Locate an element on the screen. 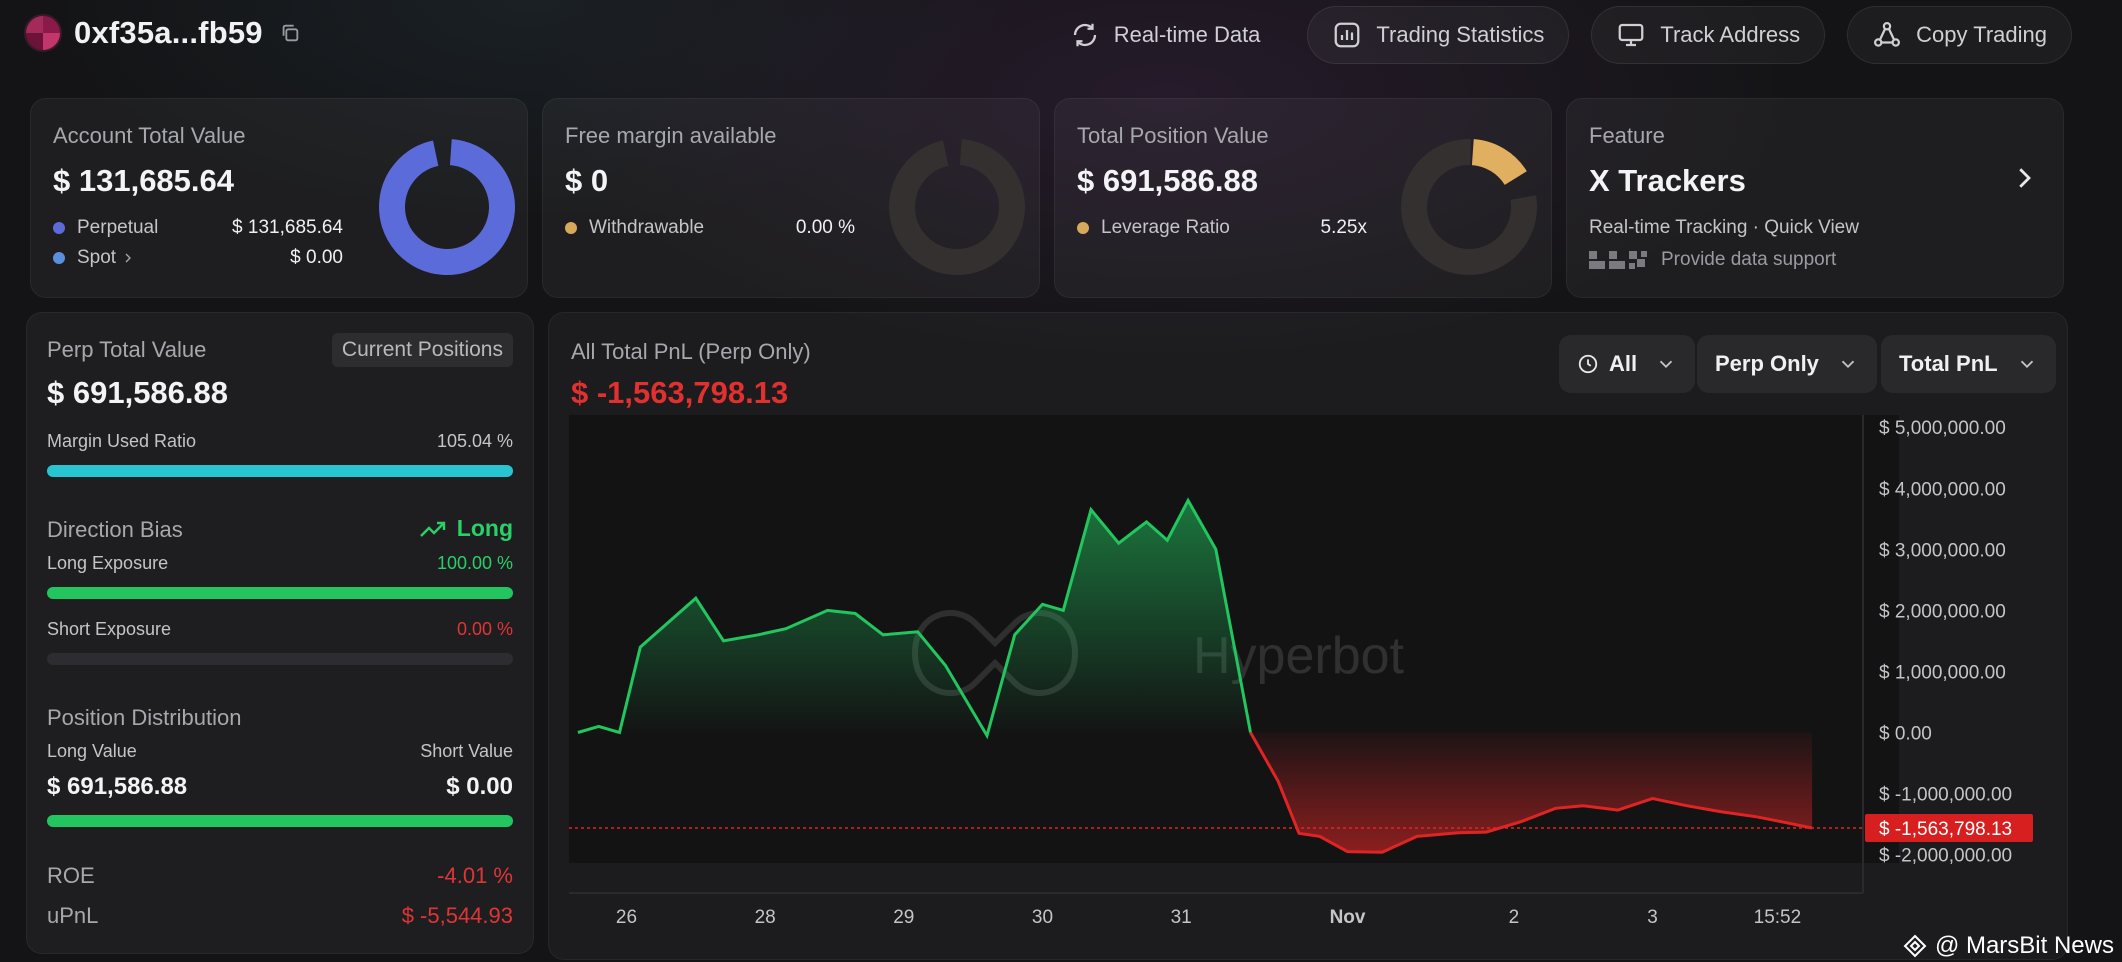 This screenshot has width=2122, height=962. free-margin-value: $ 0 is located at coordinates (587, 180).